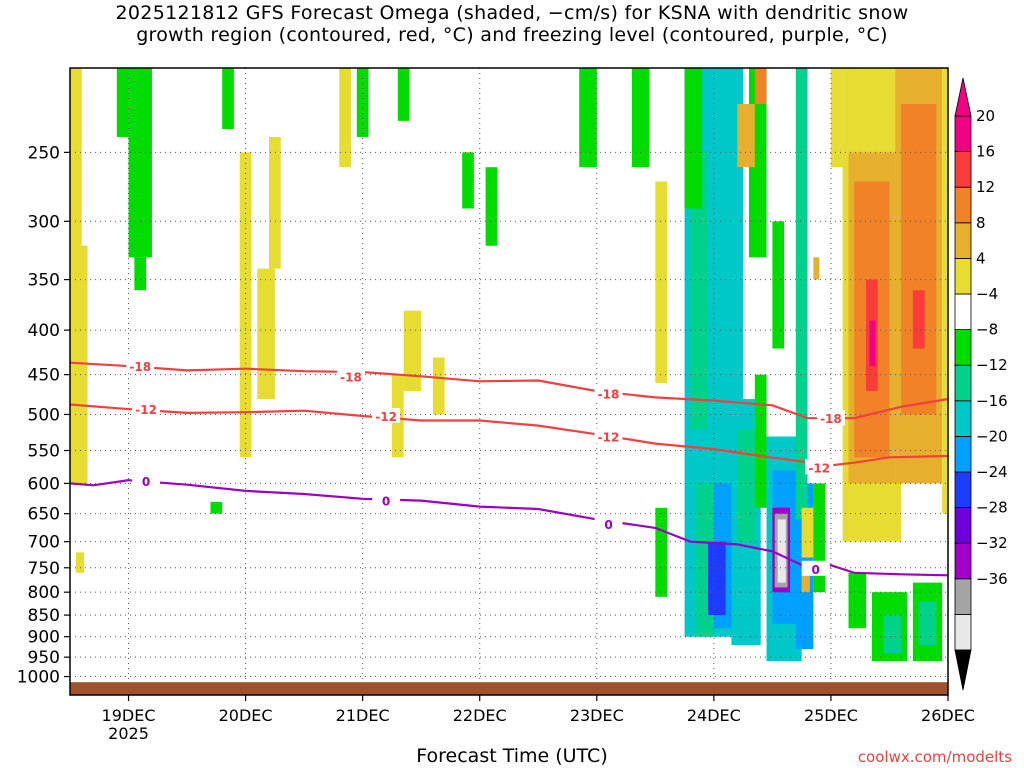 The width and height of the screenshot is (1024, 768). Describe the element at coordinates (128, 733) in the screenshot. I see `x-tick-sublabel: 2025` at that location.